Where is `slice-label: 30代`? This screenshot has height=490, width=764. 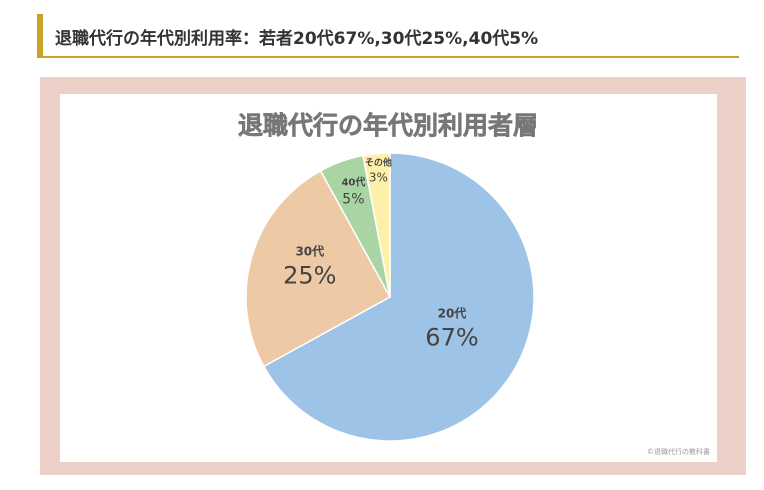 slice-label: 30代 is located at coordinates (309, 251).